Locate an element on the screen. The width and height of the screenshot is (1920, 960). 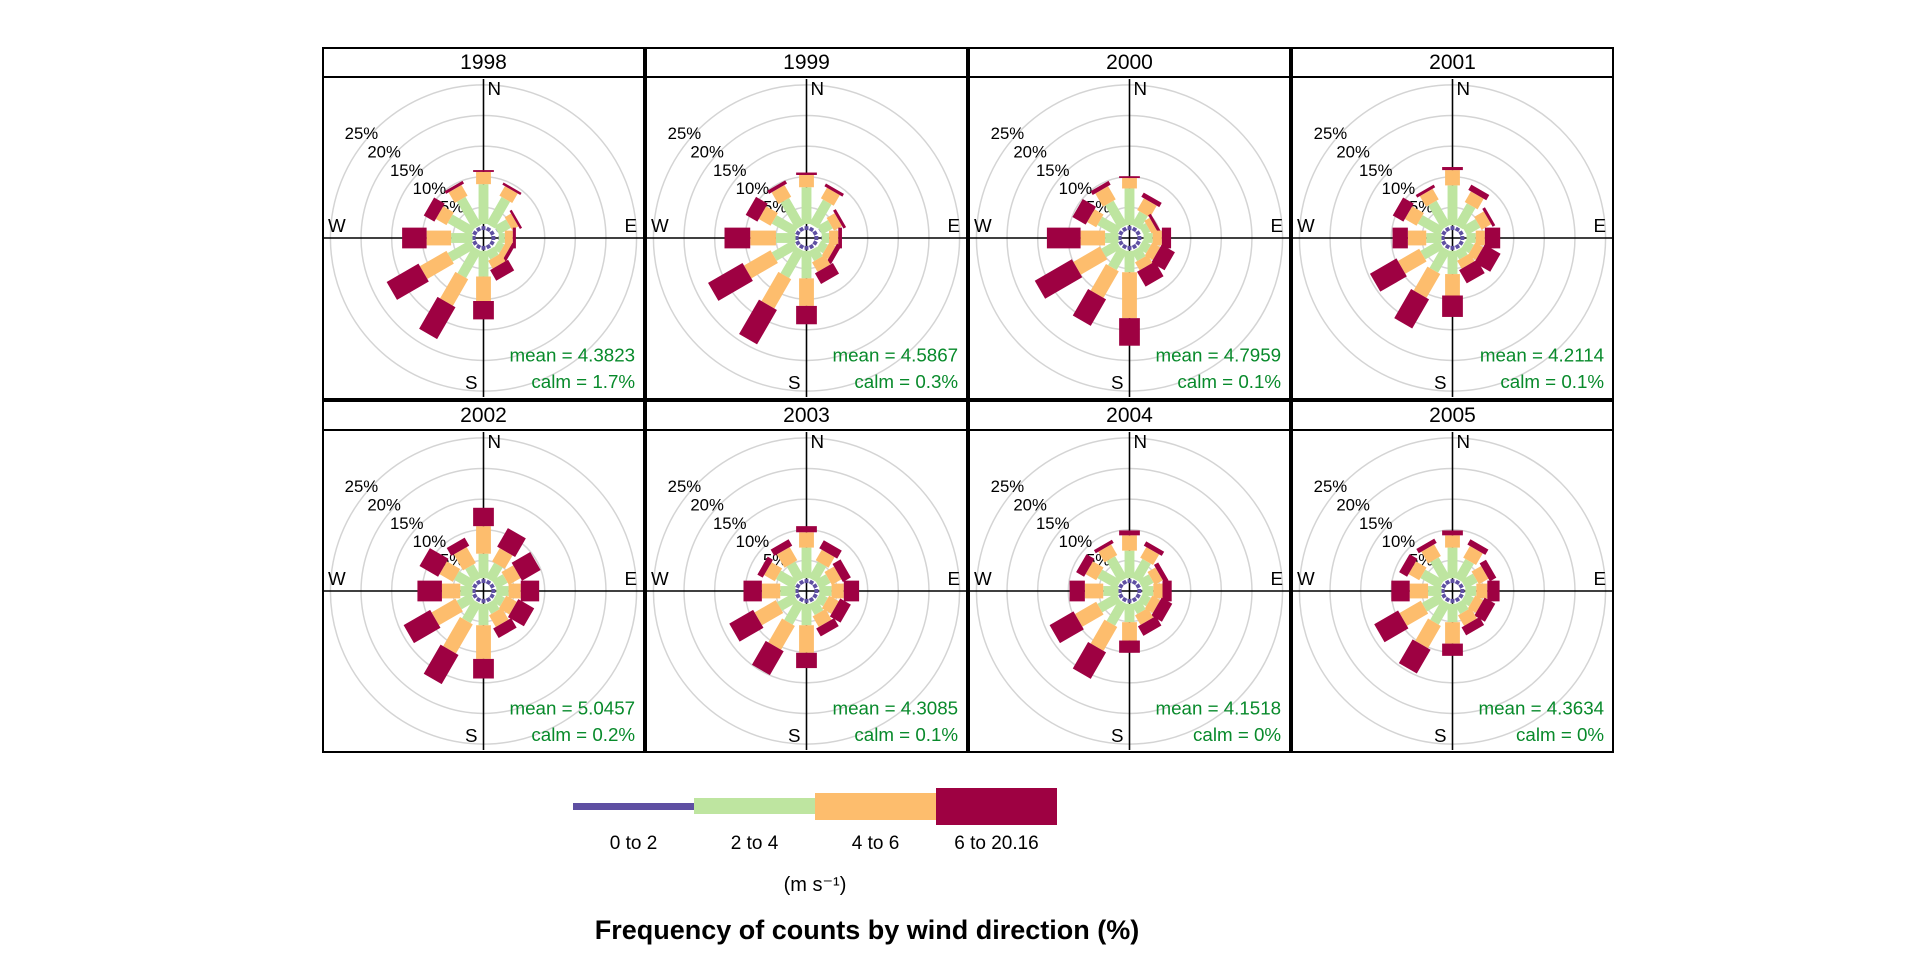
panel-year-title: 2002 is located at coordinates (483, 415).